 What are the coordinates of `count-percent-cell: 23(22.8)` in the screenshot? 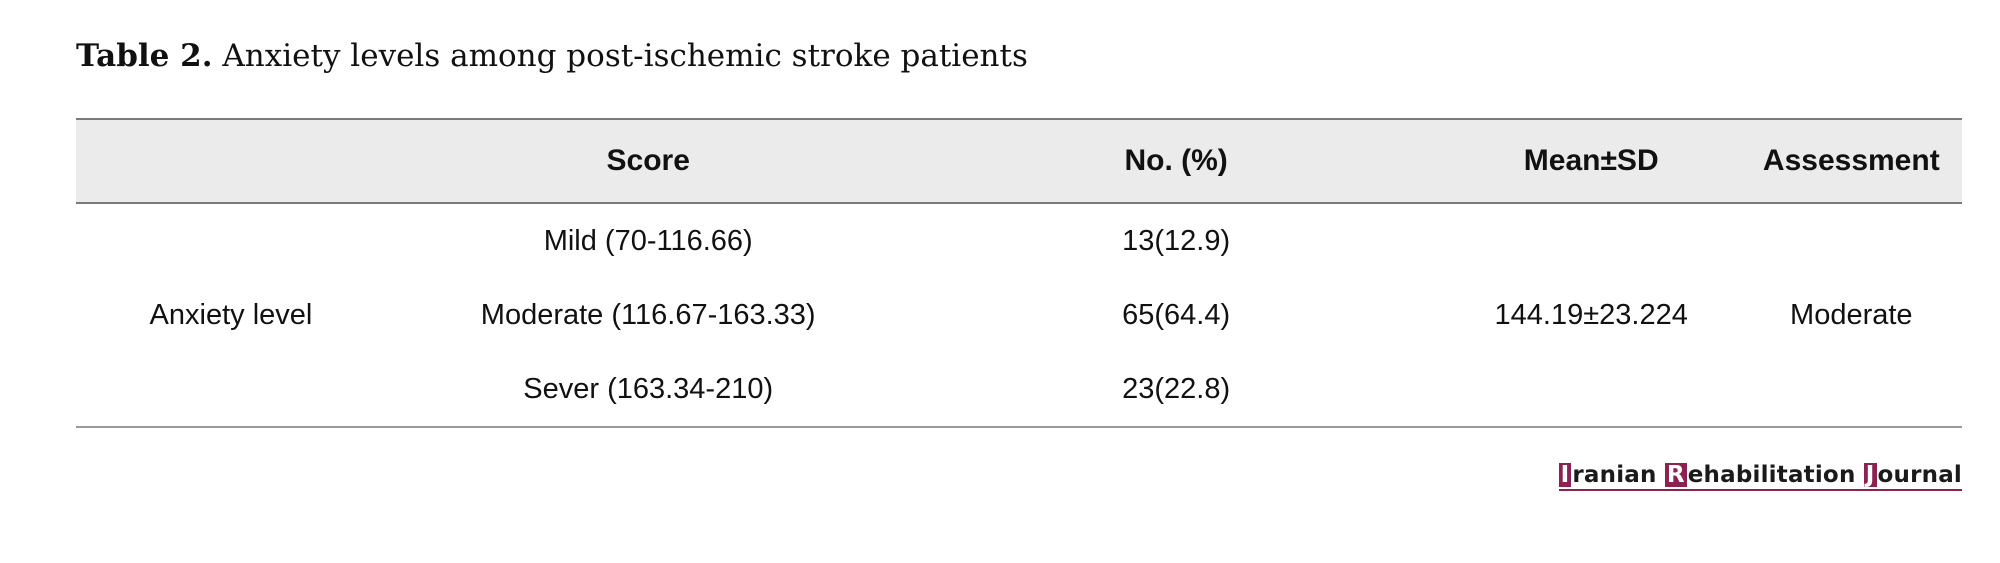 It's located at (1176, 390).